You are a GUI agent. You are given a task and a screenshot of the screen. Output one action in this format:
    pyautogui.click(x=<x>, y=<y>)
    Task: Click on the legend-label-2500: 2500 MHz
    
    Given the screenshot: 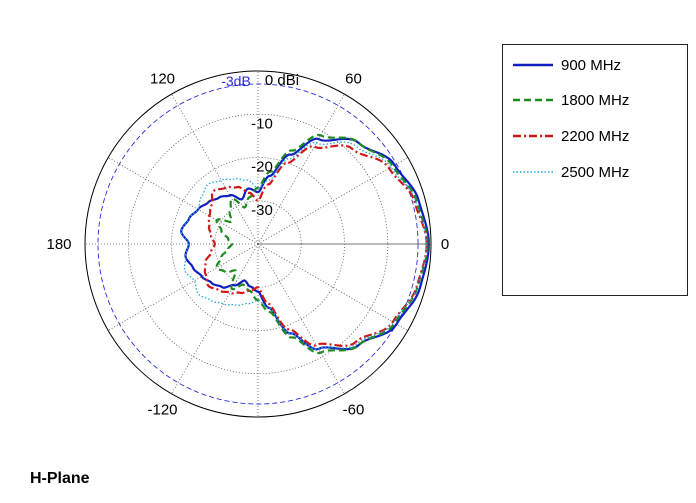 What is the action you would take?
    pyautogui.click(x=595, y=172)
    